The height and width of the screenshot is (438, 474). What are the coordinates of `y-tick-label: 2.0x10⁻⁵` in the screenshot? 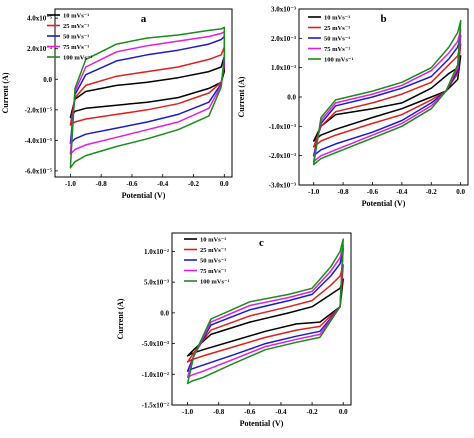 It's located at (39, 49).